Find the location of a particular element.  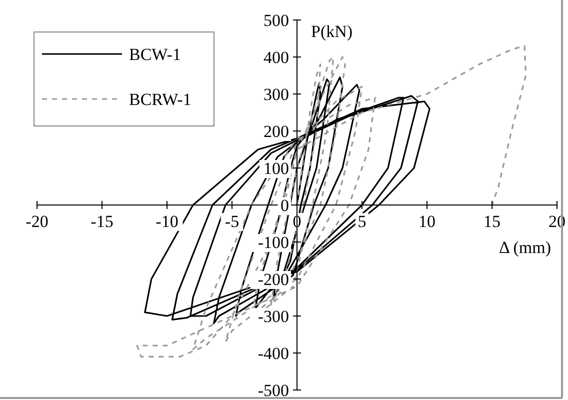

y-tick-label: 100 is located at coordinates (276, 168).